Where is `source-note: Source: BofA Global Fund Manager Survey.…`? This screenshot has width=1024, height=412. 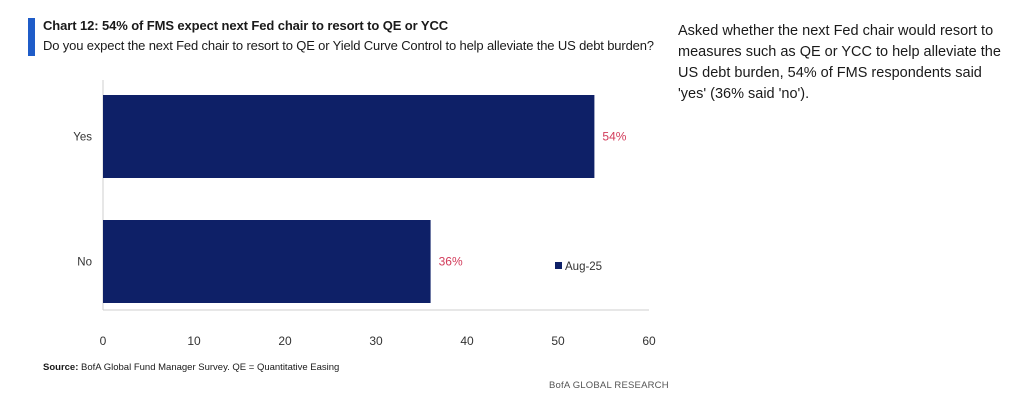
source-note: Source: BofA Global Fund Manager Survey.… is located at coordinates (191, 367).